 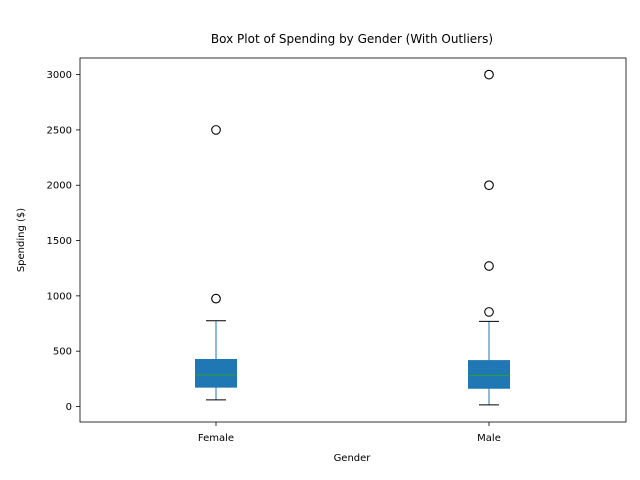 I want to click on box-group-male, so click(x=489, y=237).